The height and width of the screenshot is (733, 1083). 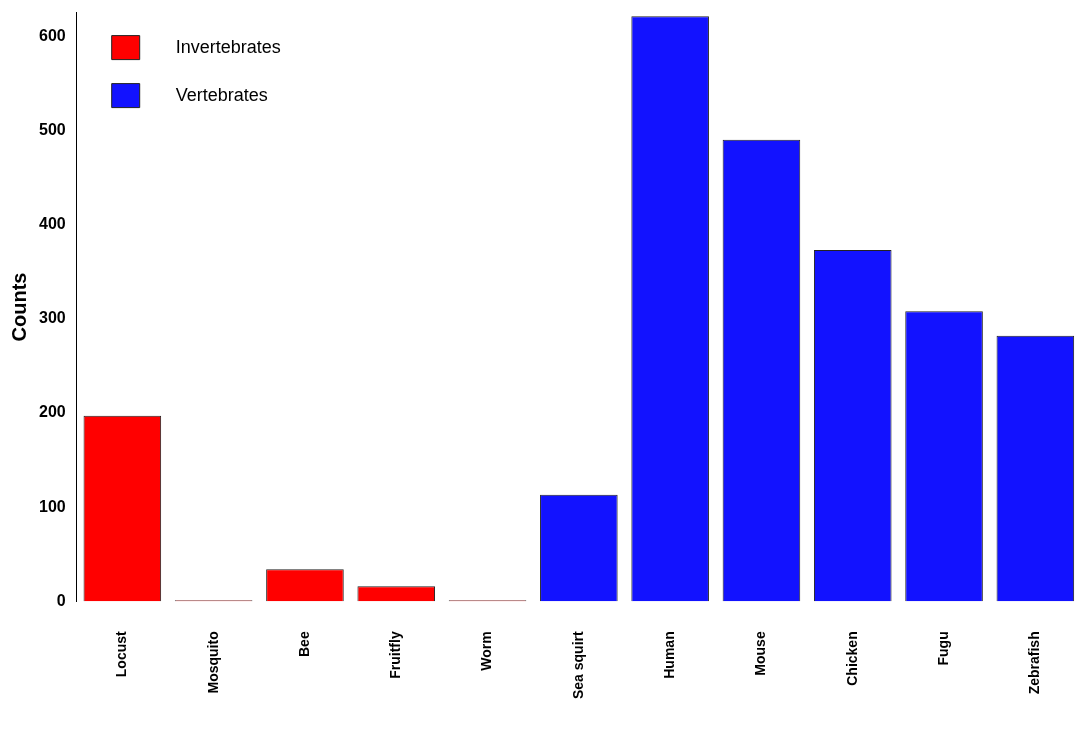 I want to click on x-tick-label: Chicken, so click(x=851, y=658).